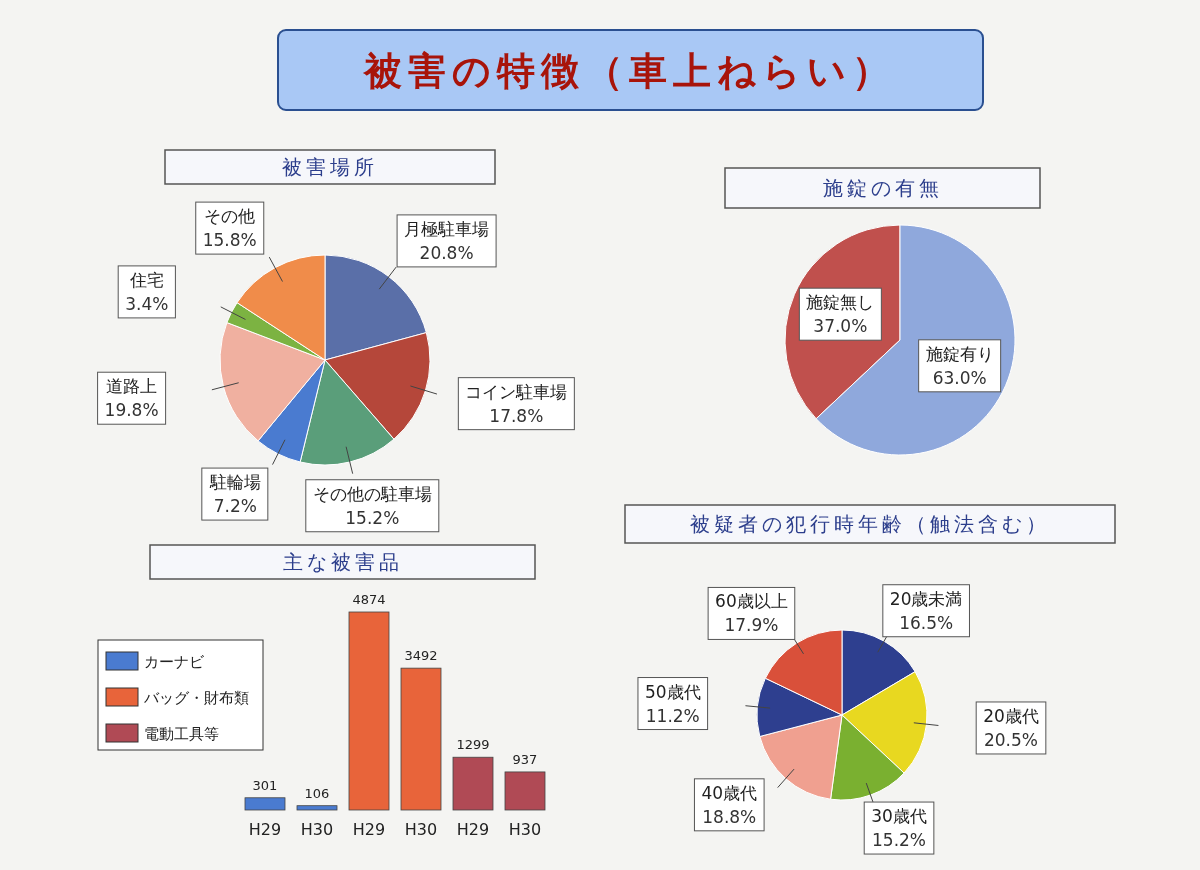 The width and height of the screenshot is (1200, 870). Describe the element at coordinates (729, 816) in the screenshot. I see `data-label: 18.8%` at that location.